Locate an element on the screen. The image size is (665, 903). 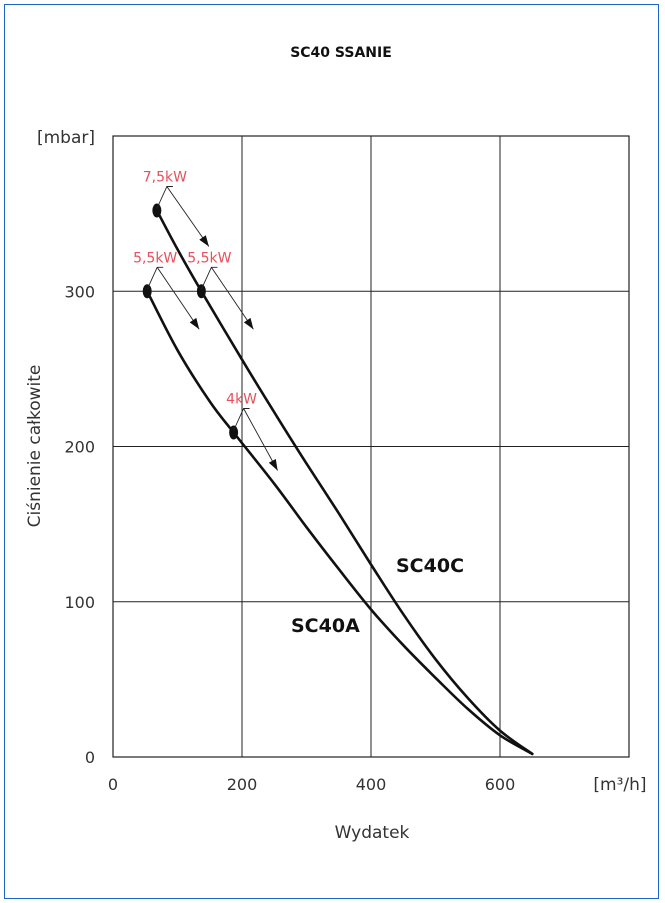
x-tick-label: 600 is located at coordinates (500, 784).